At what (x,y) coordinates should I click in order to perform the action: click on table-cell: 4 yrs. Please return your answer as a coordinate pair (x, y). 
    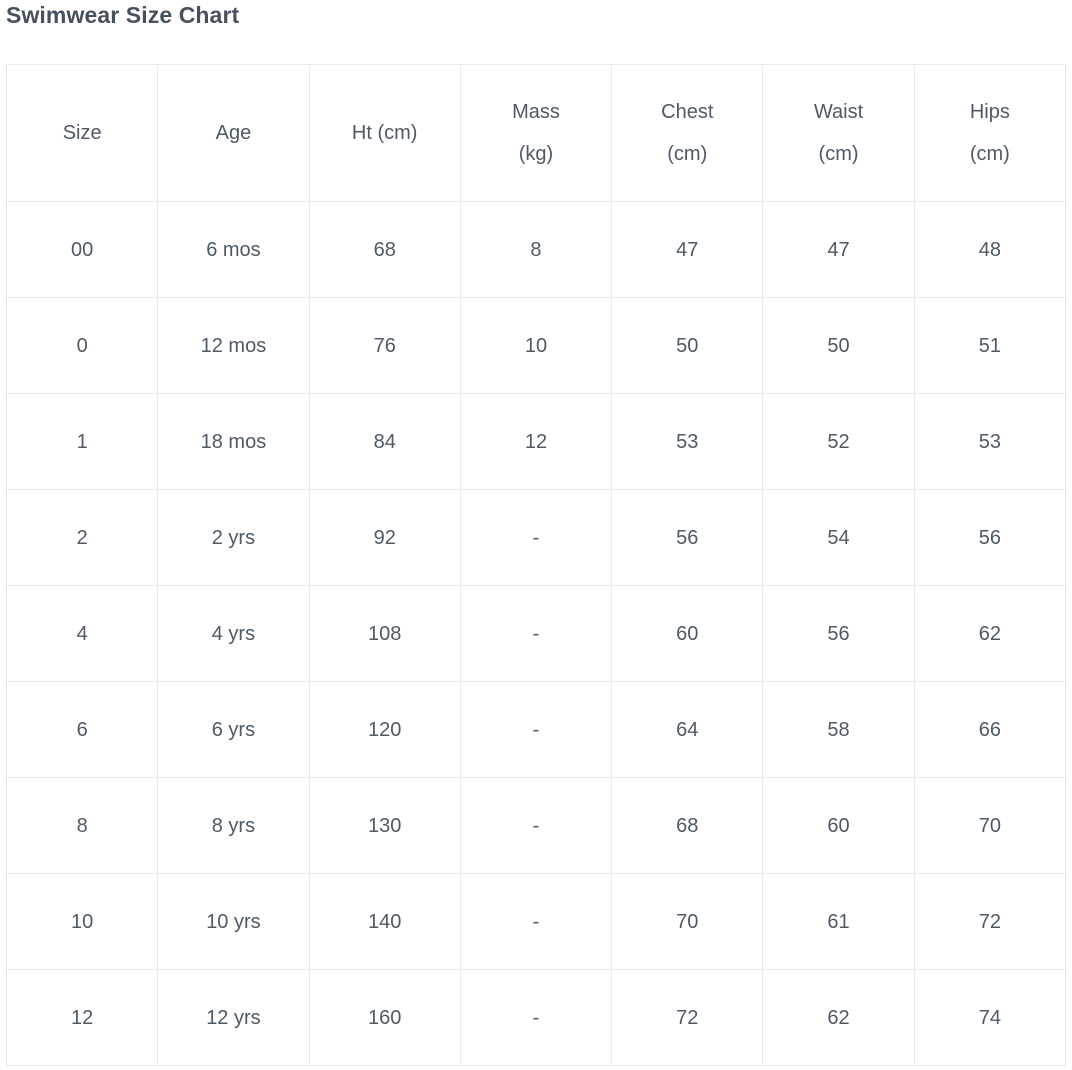
    Looking at the image, I should click on (233, 633).